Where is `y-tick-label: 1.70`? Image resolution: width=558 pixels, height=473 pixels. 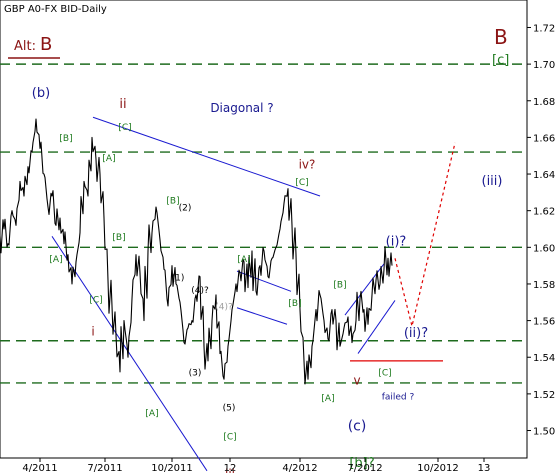 y-tick-label: 1.70 is located at coordinates (544, 65).